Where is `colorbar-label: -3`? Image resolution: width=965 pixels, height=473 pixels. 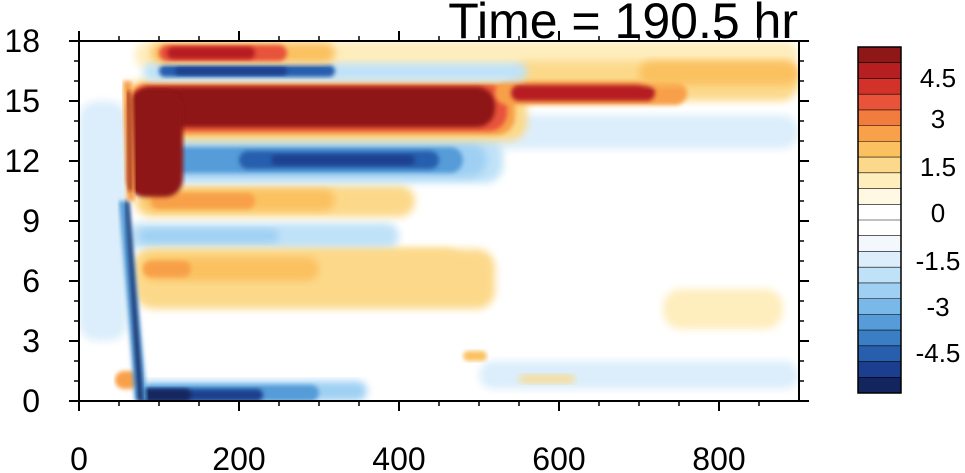 colorbar-label: -3 is located at coordinates (937, 307).